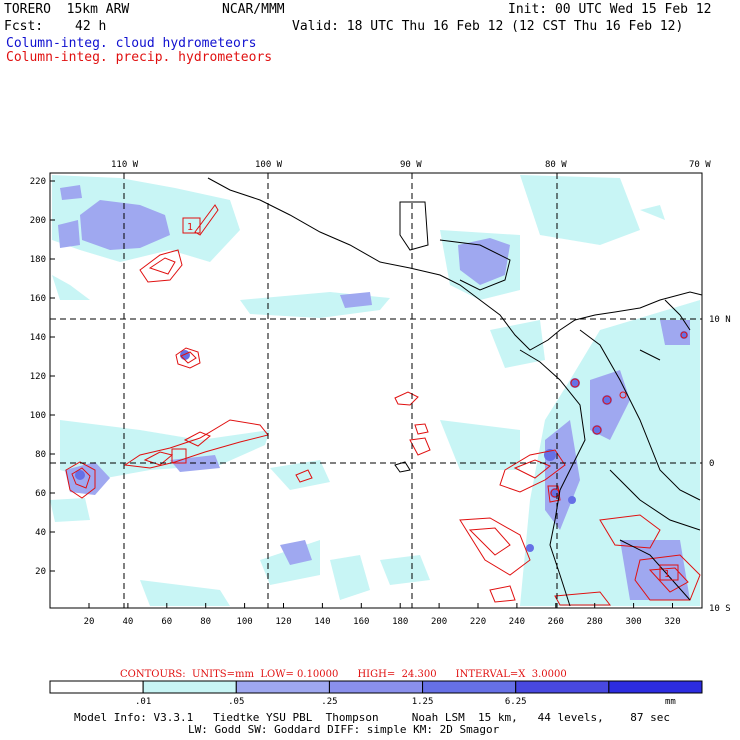 The width and height of the screenshot is (740, 740). What do you see at coordinates (700, 165) in the screenshot?
I see `lon-label: 70 W` at bounding box center [700, 165].